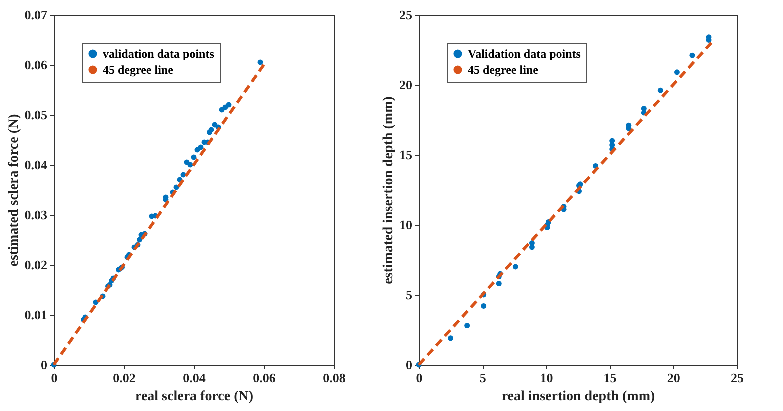  I want to click on y-tick-label: 0.03, so click(36, 215).